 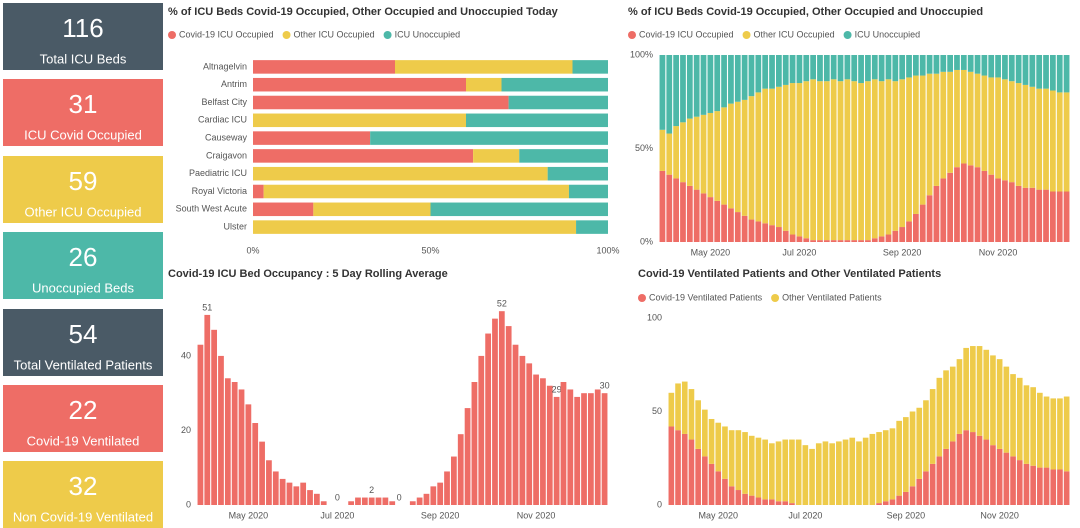 I want to click on y-tick-label: 20, so click(x=186, y=430).